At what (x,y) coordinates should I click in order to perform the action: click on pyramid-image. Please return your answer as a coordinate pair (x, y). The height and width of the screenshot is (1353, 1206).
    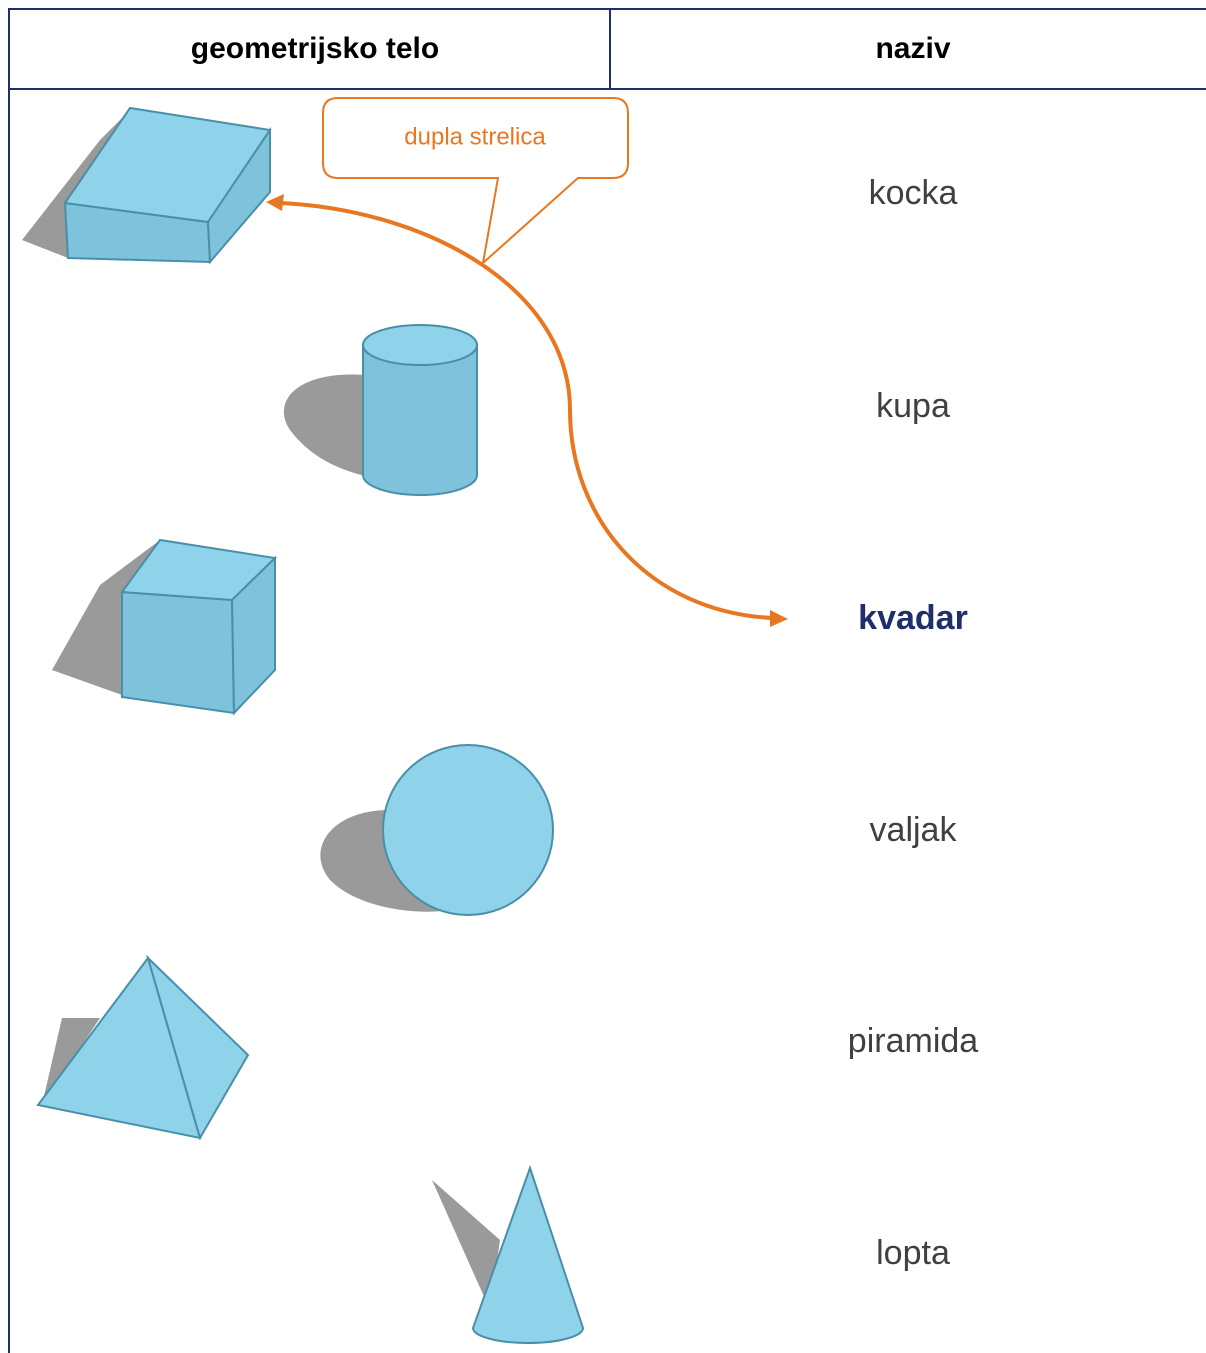
    Looking at the image, I should click on (143, 1047).